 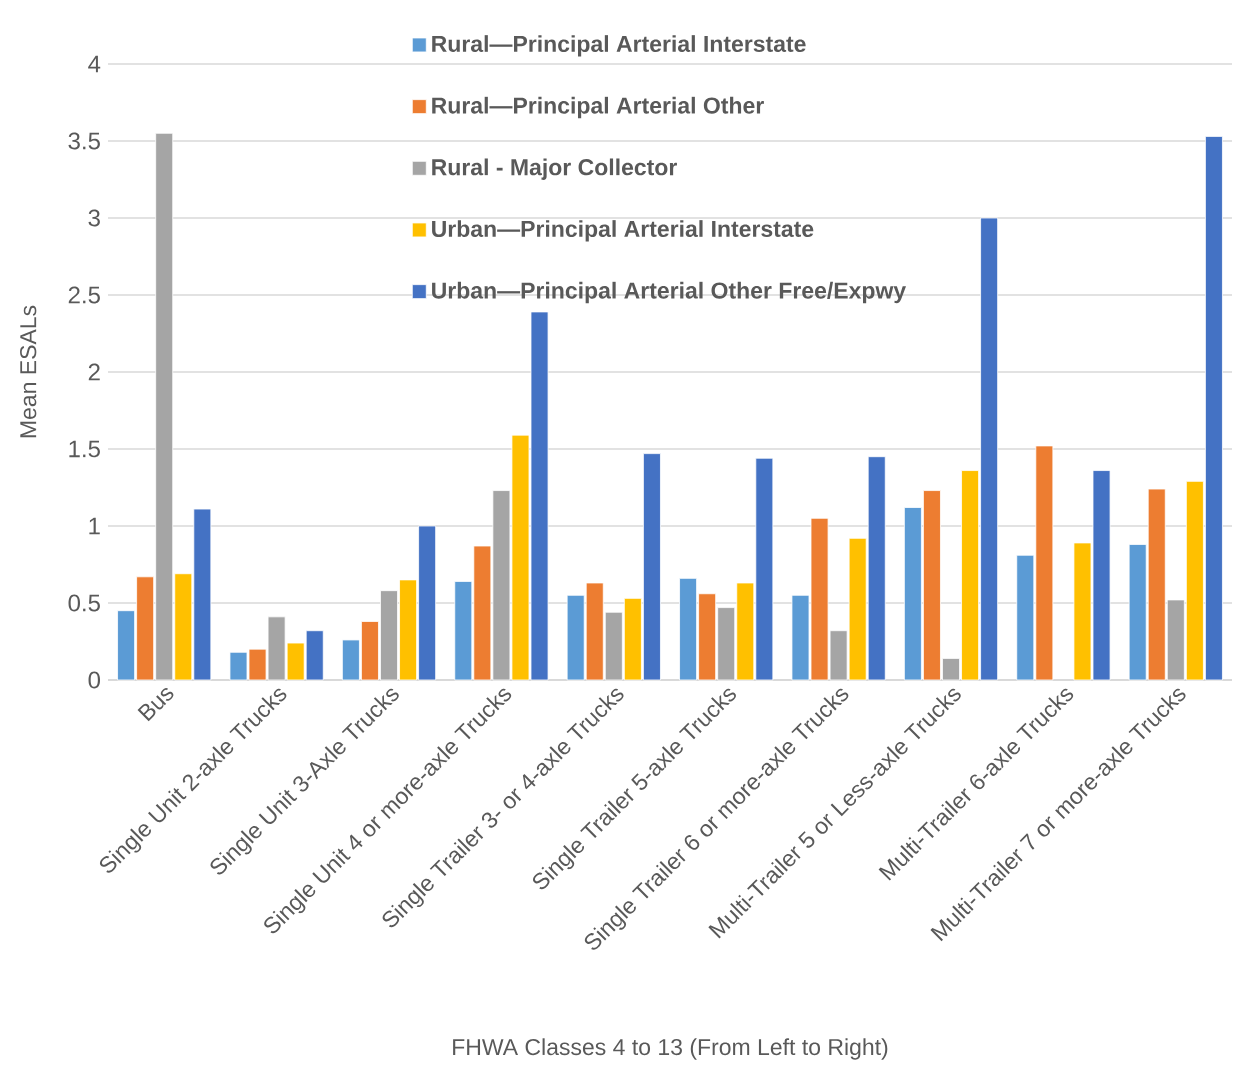 I want to click on y-axis-title: Mean ESALs, so click(x=28, y=371).